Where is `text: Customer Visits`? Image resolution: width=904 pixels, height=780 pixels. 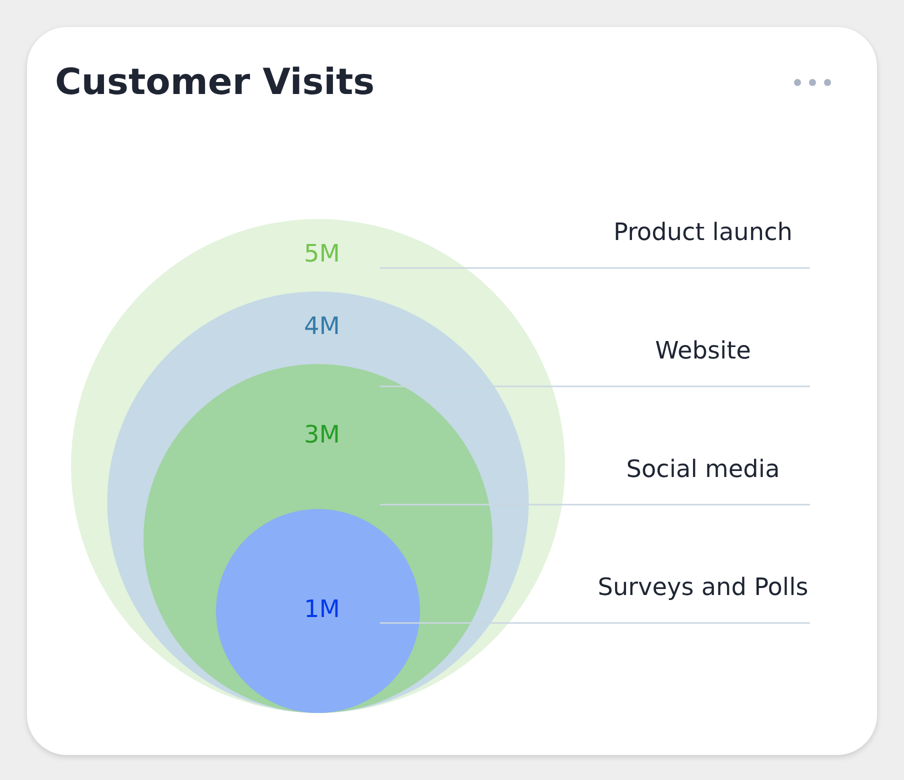
text: Customer Visits is located at coordinates (215, 82).